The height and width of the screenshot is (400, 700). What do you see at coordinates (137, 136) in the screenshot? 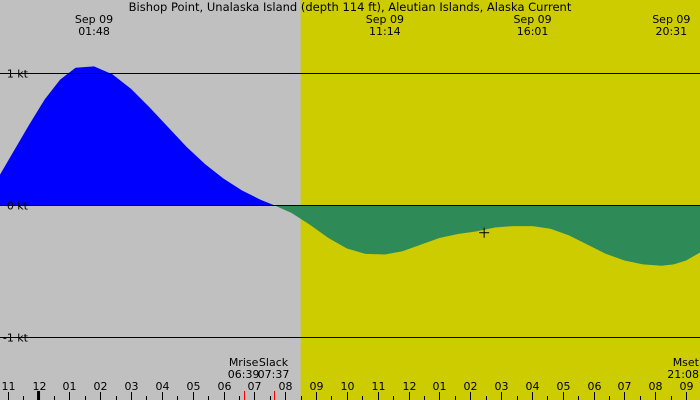
I see `flood-current-area` at bounding box center [137, 136].